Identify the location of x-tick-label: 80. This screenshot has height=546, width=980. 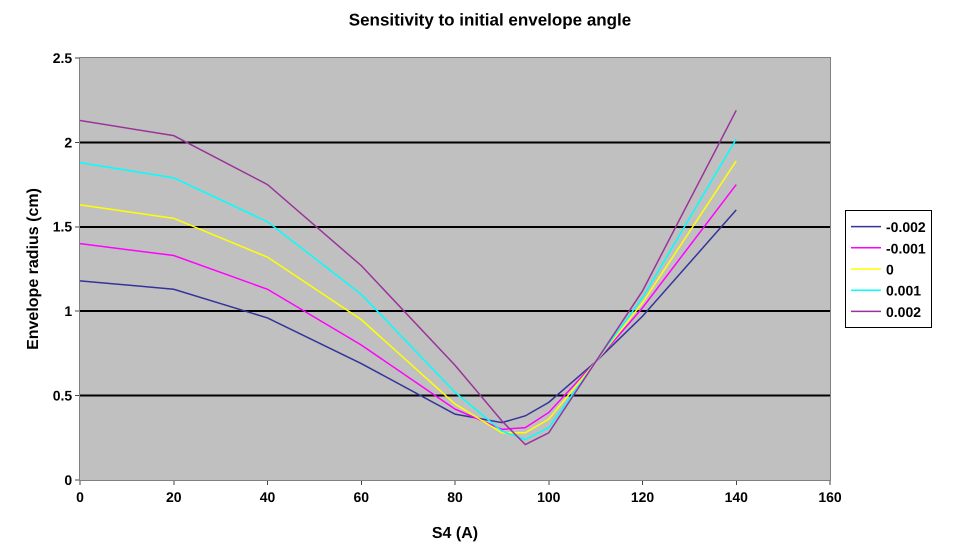
(455, 496).